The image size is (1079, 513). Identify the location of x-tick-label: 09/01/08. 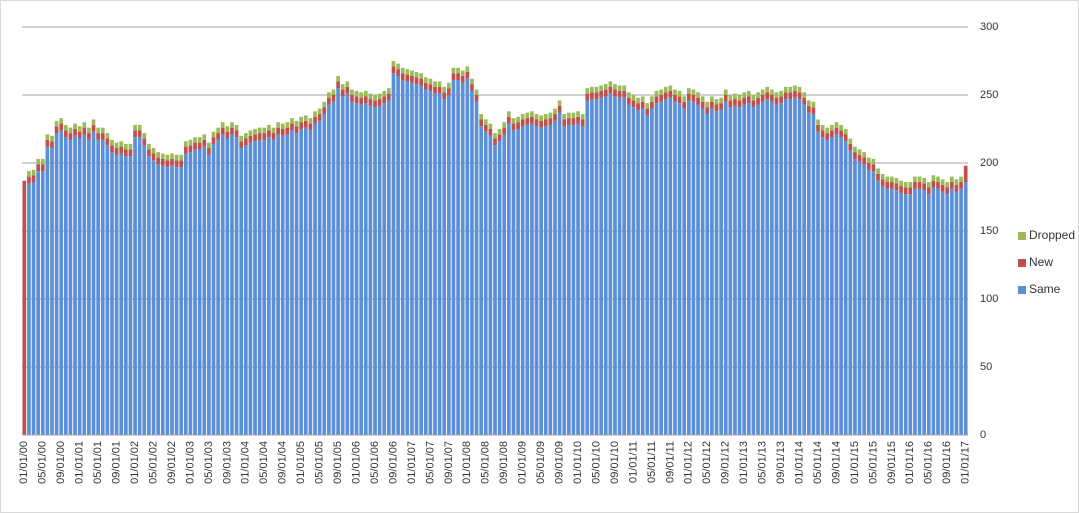
(504, 462).